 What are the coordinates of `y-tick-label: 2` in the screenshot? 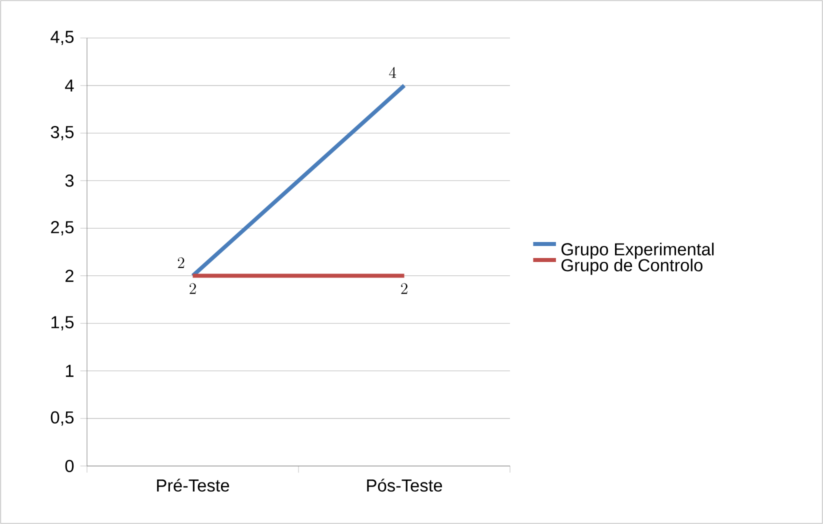 It's located at (70, 276).